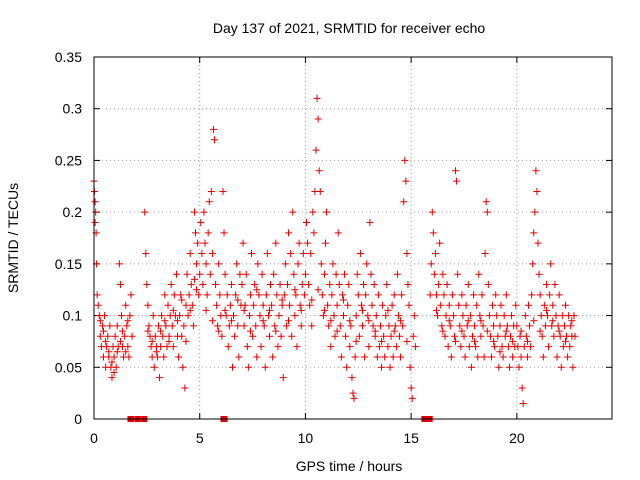 The width and height of the screenshot is (640, 480). What do you see at coordinates (411, 438) in the screenshot?
I see `x-tick-label: 15` at bounding box center [411, 438].